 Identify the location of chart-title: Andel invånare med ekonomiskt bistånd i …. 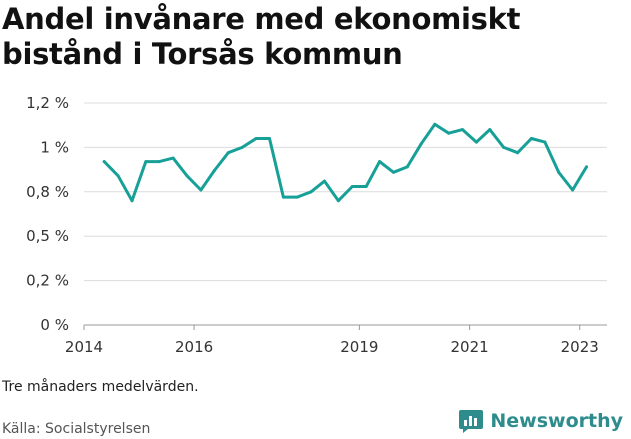
(261, 36).